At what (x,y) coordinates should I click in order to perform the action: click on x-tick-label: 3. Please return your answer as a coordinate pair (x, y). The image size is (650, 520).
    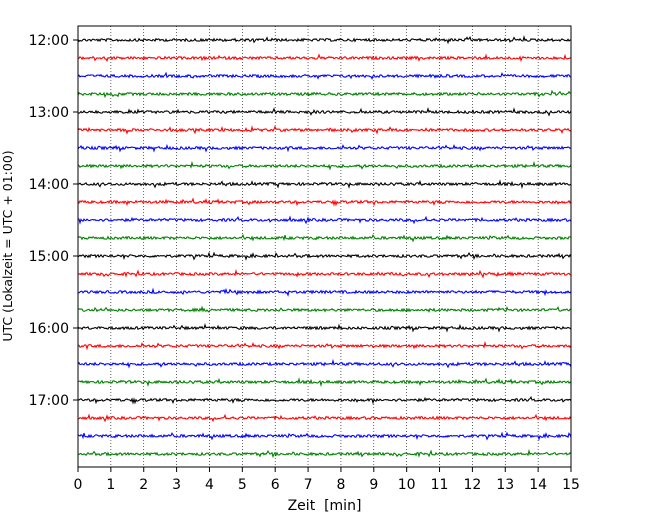
    Looking at the image, I should click on (176, 485).